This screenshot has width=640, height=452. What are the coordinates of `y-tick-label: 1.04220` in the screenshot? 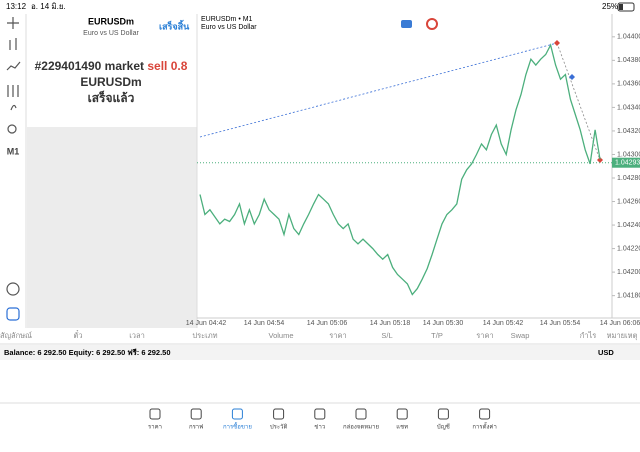 It's located at (628, 248).